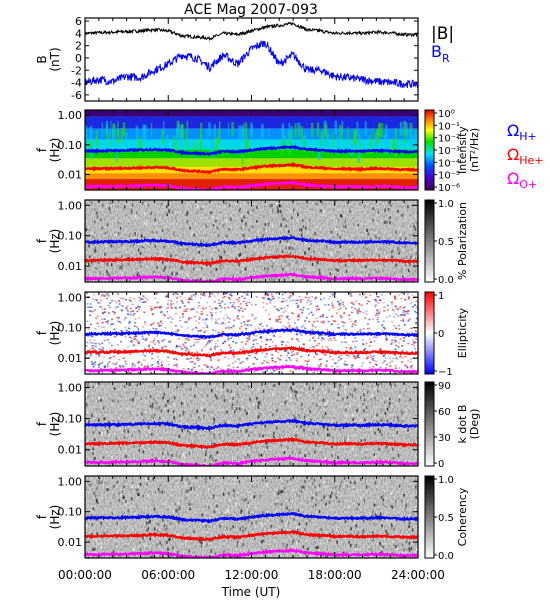 The height and width of the screenshot is (604, 550). Describe the element at coordinates (251, 10) in the screenshot. I see `figure-title: ACE Mag 2007-093` at that location.